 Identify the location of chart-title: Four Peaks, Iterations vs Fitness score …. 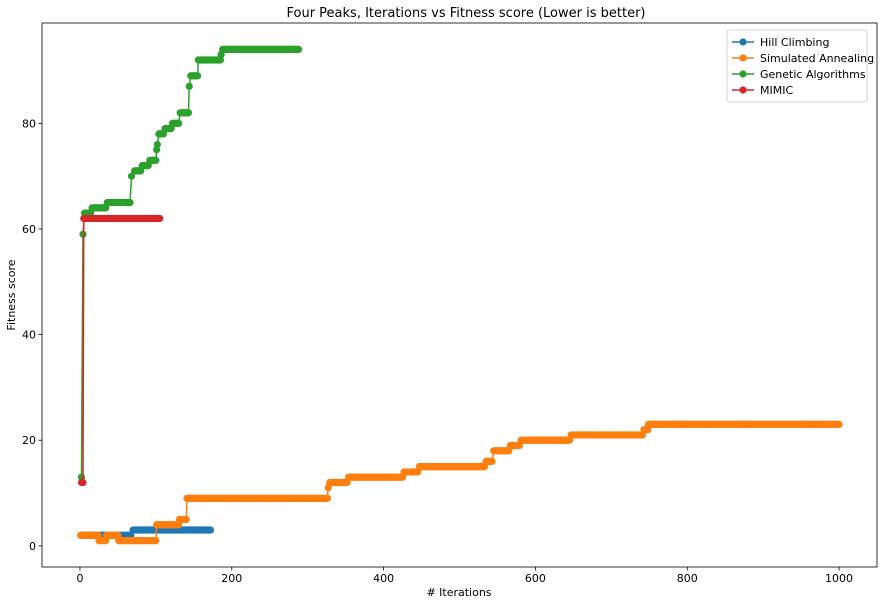
(466, 13).